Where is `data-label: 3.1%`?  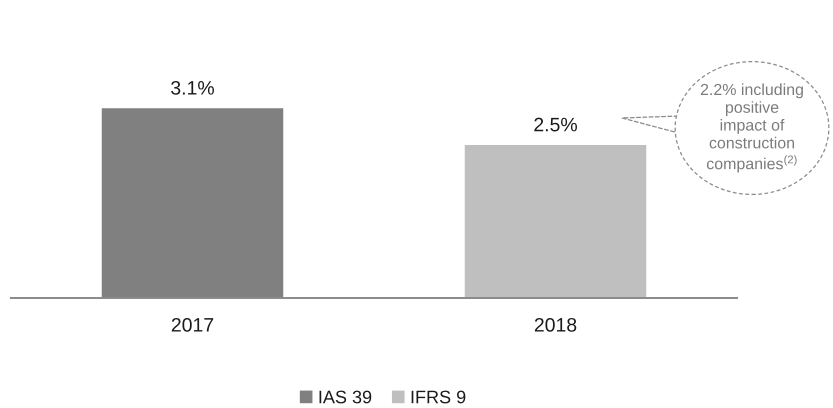
data-label: 3.1% is located at coordinates (192, 87).